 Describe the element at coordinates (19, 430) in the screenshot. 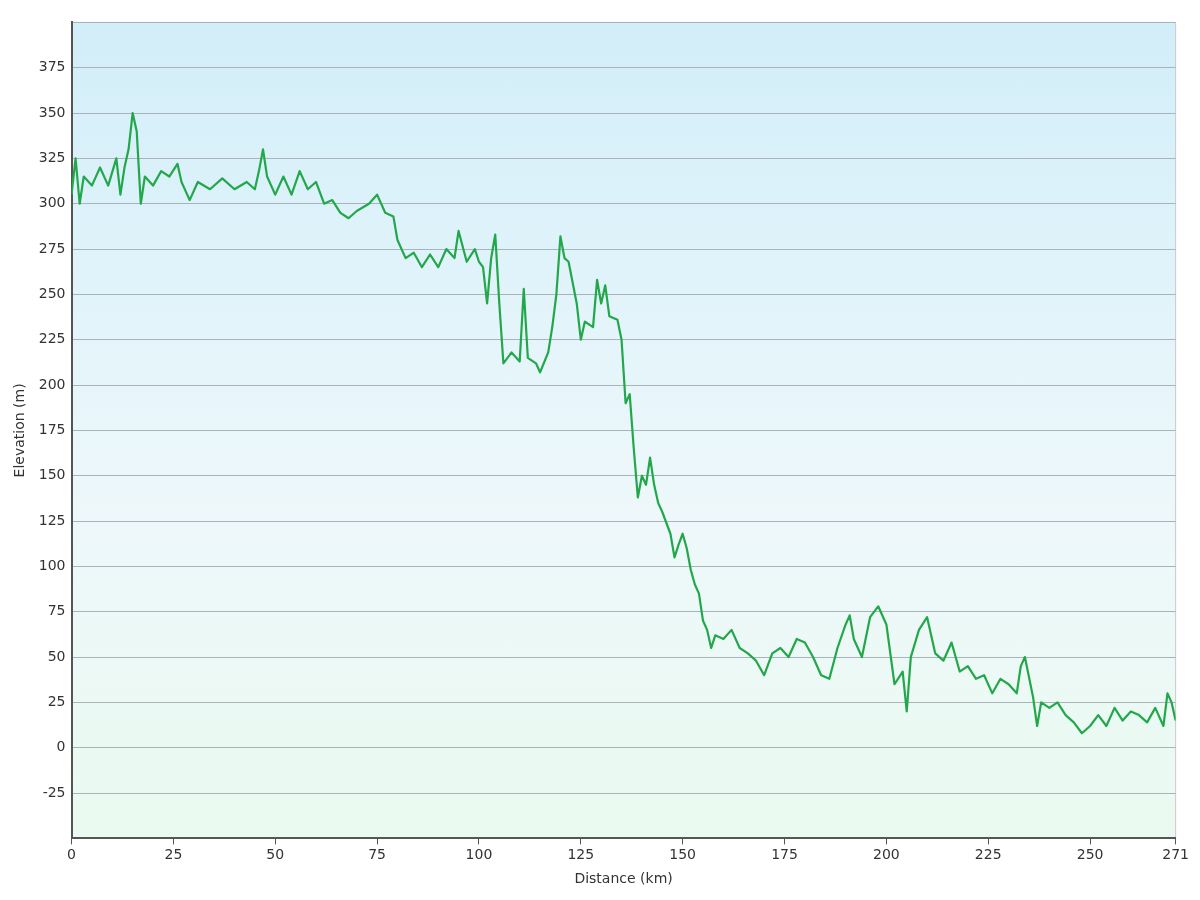

I see `y-axis-title: Elevation (m)` at that location.